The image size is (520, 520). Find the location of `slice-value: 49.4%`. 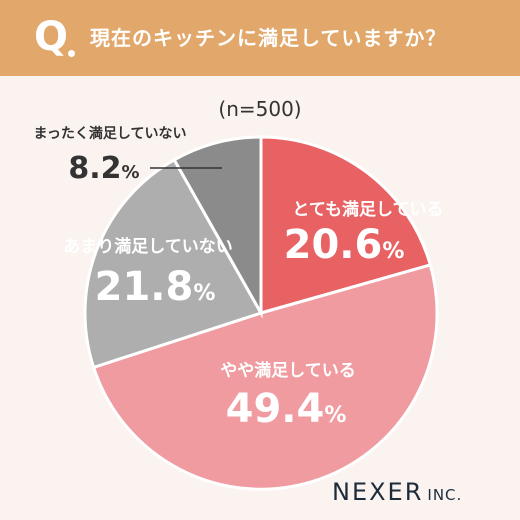

slice-value: 49.4% is located at coordinates (286, 409).